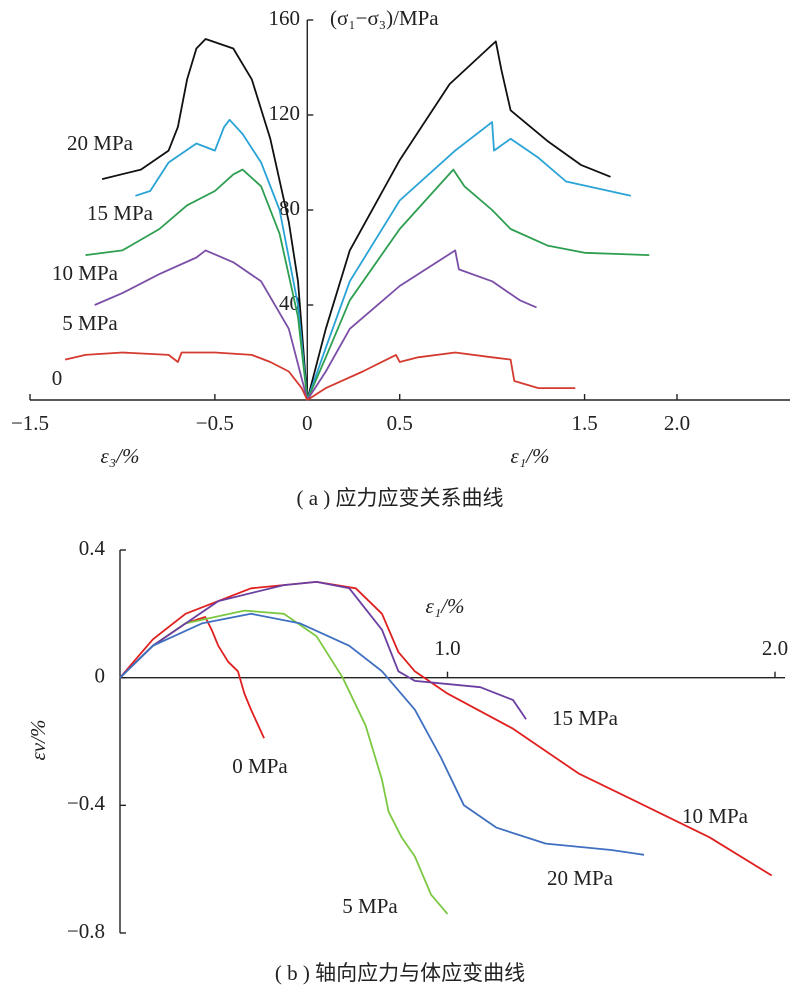 The width and height of the screenshot is (800, 997). What do you see at coordinates (57, 378) in the screenshot?
I see `series-label: 0` at bounding box center [57, 378].